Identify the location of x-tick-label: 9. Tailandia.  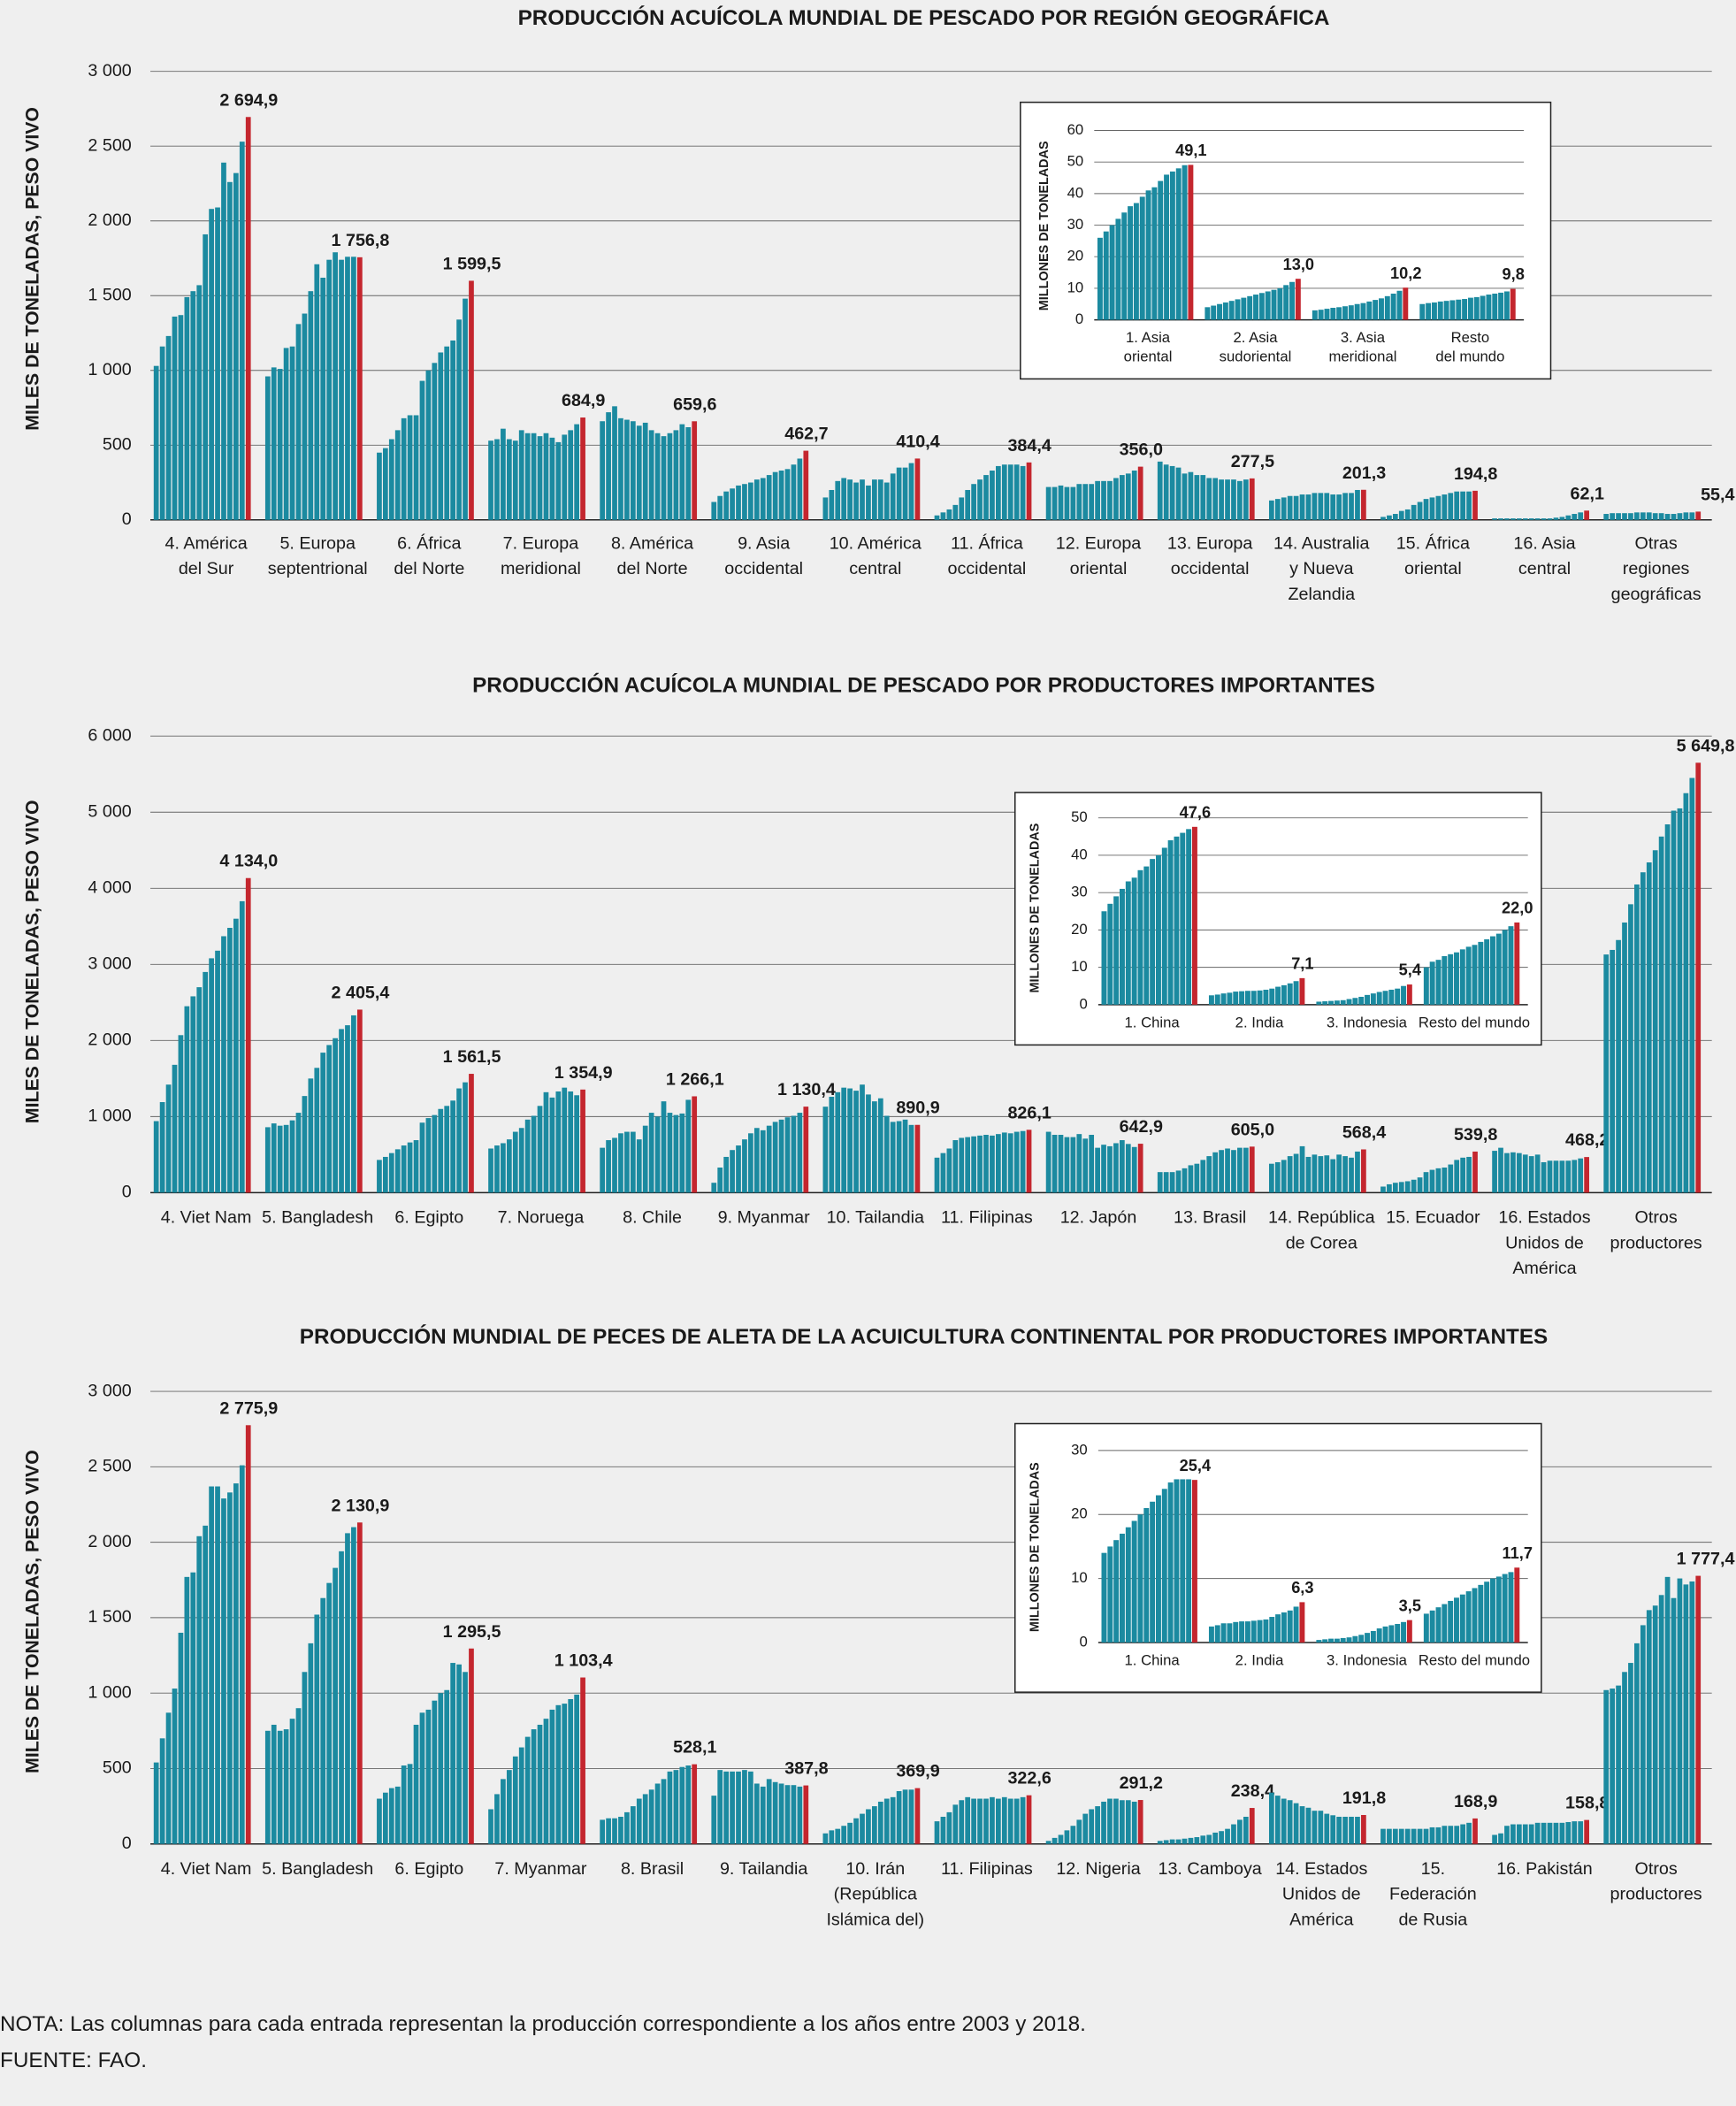
(763, 1869).